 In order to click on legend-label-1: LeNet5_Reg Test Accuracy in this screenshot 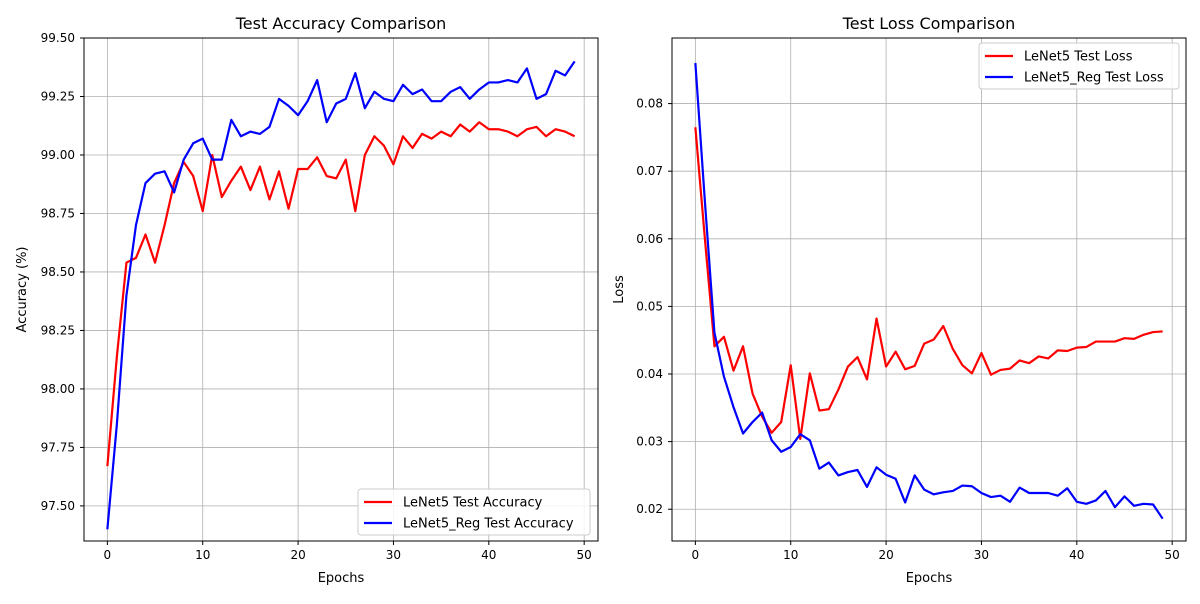, I will do `click(488, 524)`.